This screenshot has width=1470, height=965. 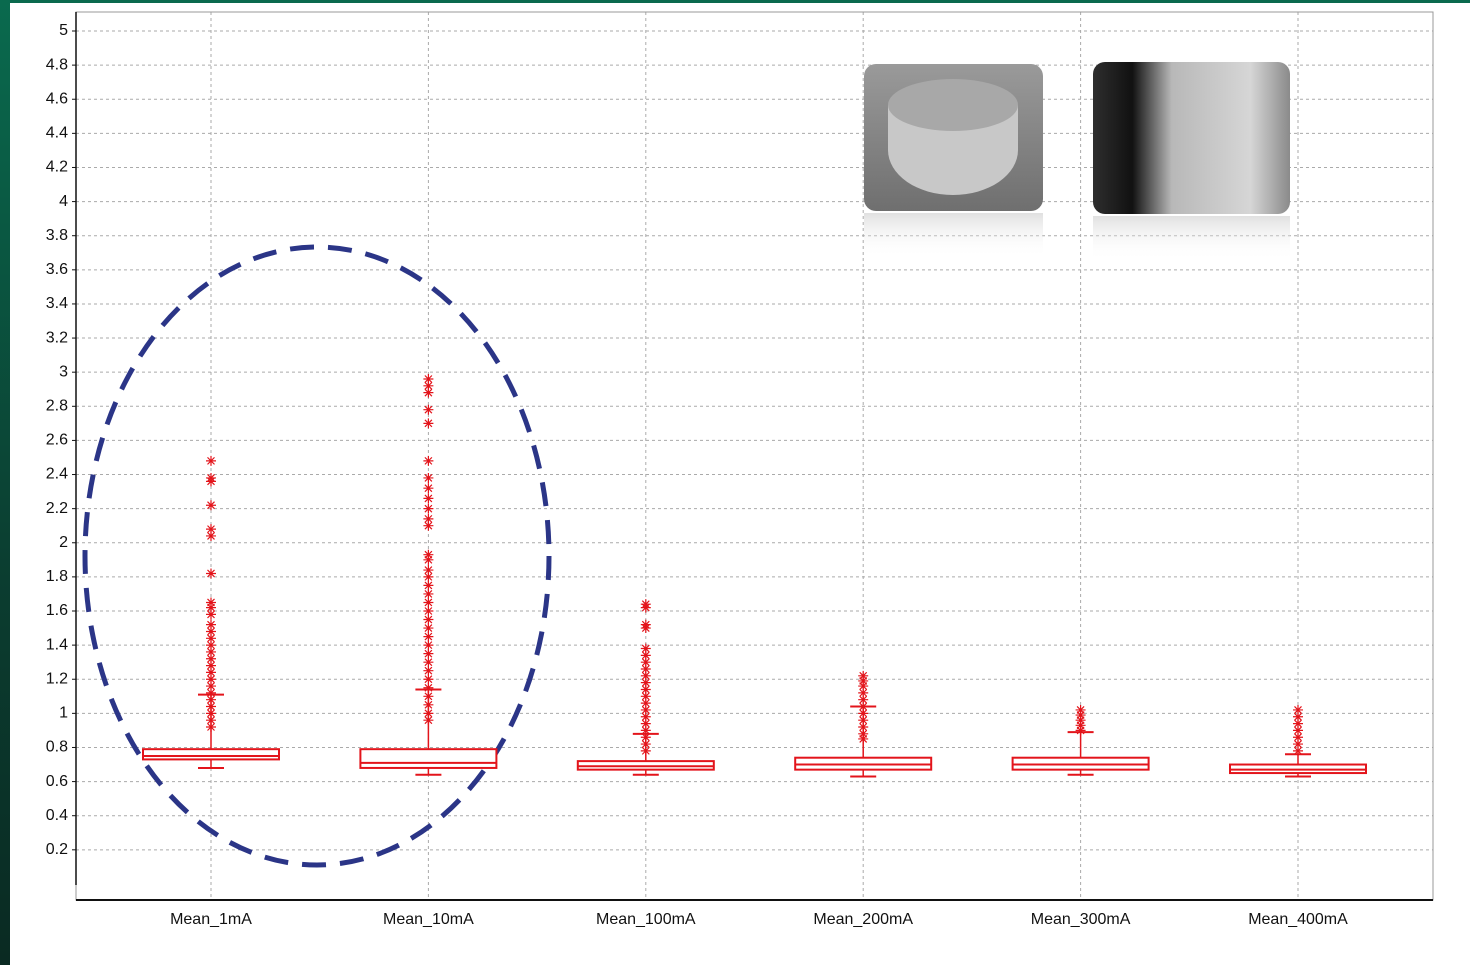 I want to click on y-tick-label: 1.2, so click(x=57, y=678).